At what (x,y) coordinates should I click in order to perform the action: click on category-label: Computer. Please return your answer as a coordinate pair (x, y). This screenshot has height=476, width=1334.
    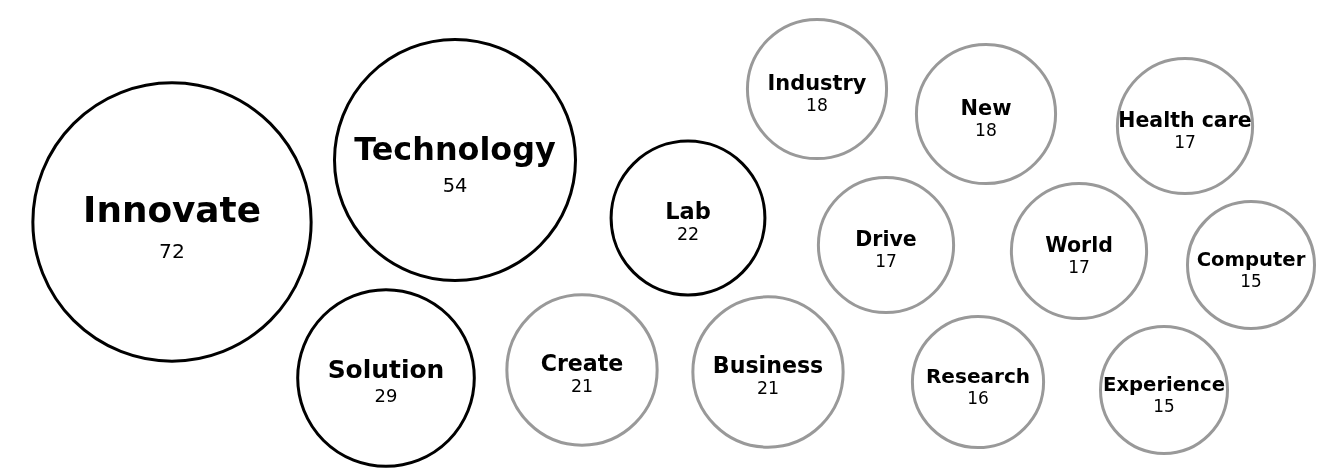
    Looking at the image, I should click on (1251, 259).